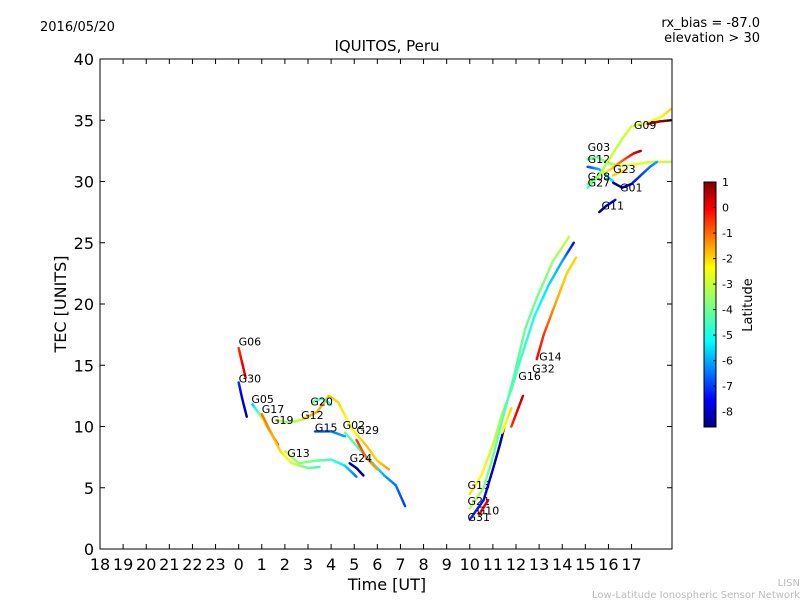 The image size is (800, 600). What do you see at coordinates (282, 420) in the screenshot?
I see `satellite-label: G19` at bounding box center [282, 420].